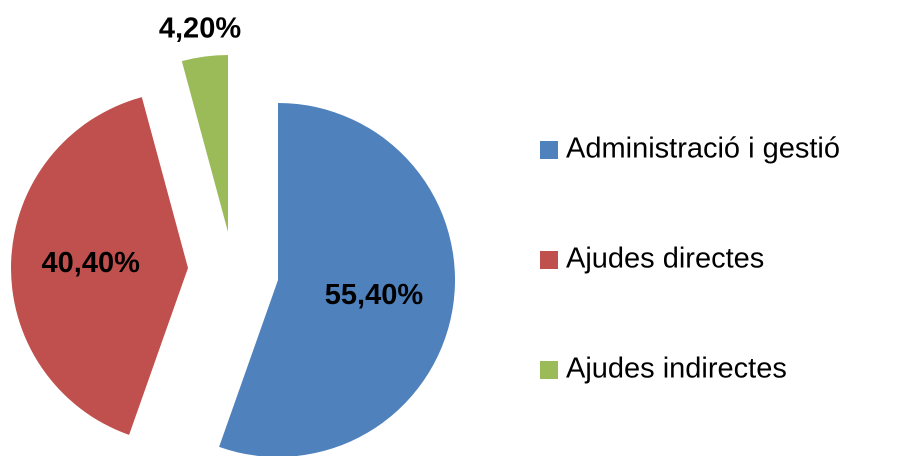 The width and height of the screenshot is (922, 456). I want to click on data-label: 55,40%, so click(374, 295).